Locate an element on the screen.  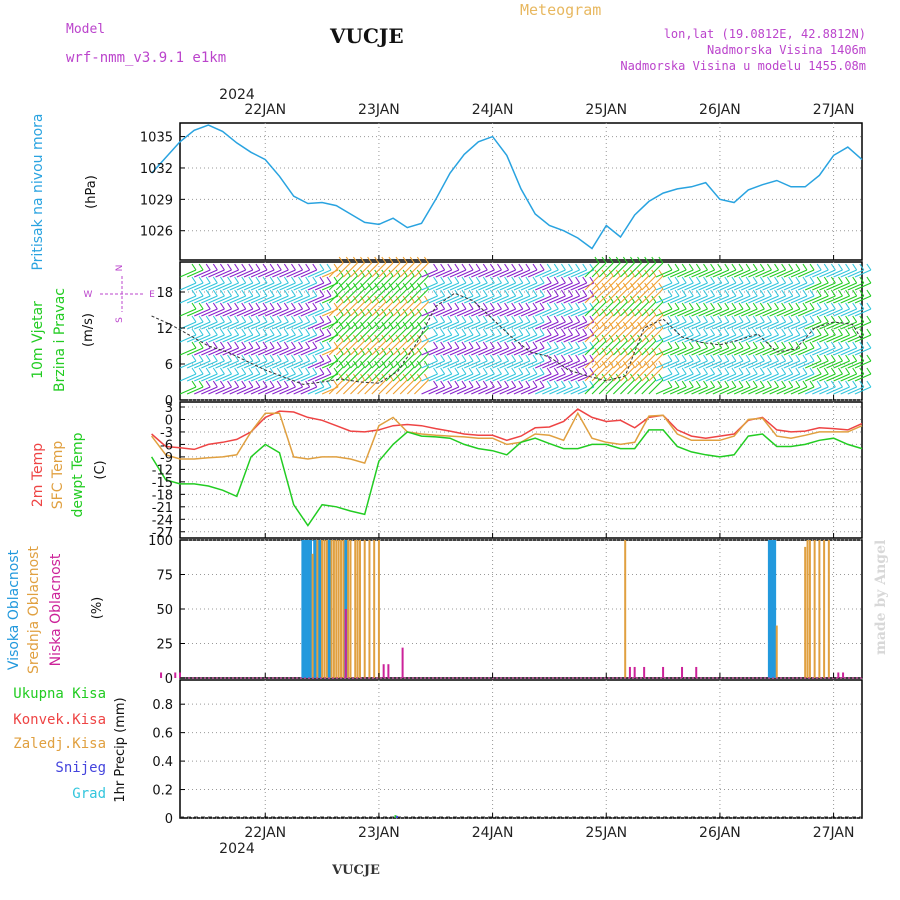
high-cloud-bar is located at coordinates (772, 609).